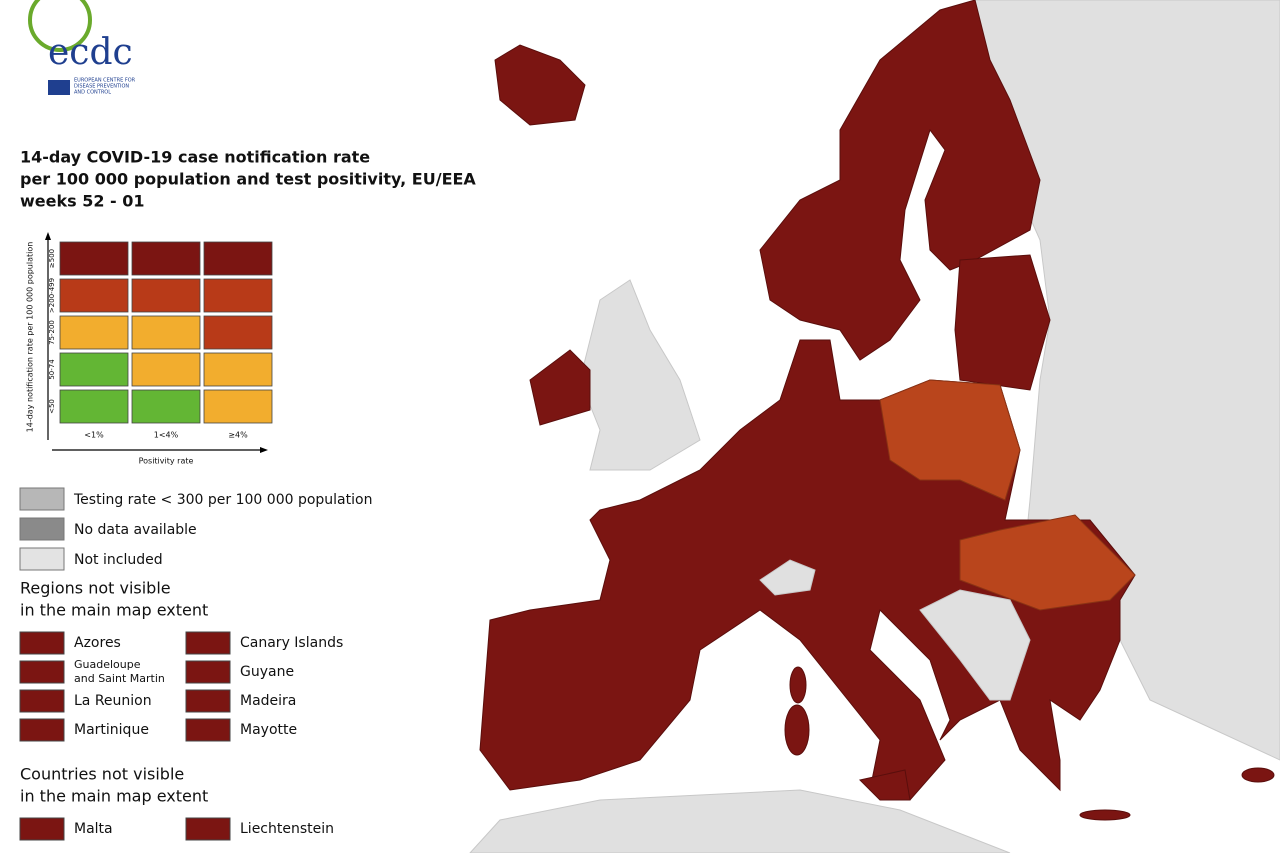 The image size is (1280, 853). I want to click on x-axis-label: Positivity rate, so click(166, 461).